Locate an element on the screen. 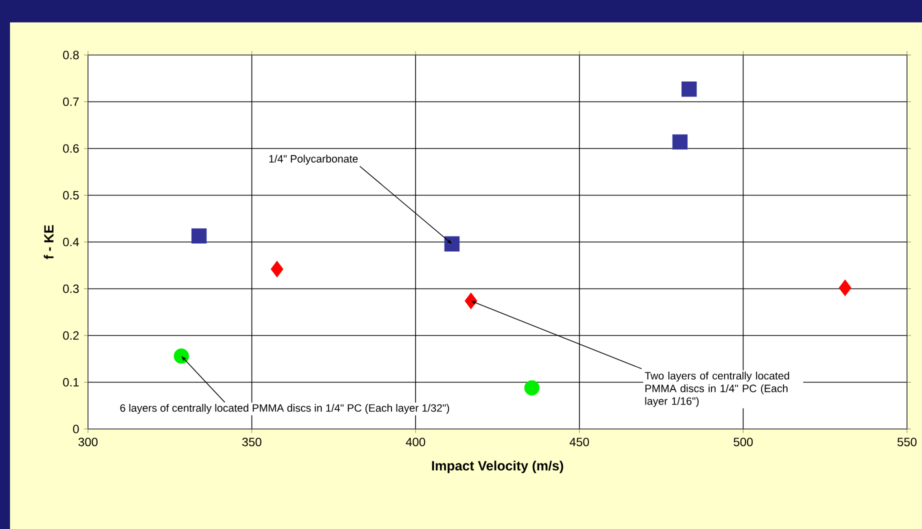 This screenshot has width=922, height=529. y-tick-label: 0.5 is located at coordinates (71, 195).